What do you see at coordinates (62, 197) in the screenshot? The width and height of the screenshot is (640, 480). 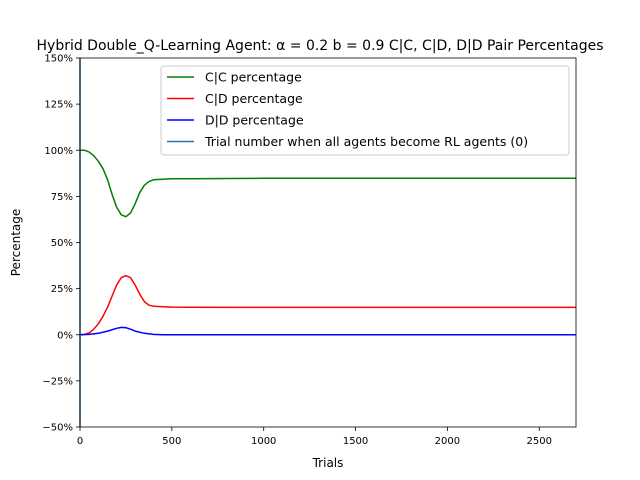 I see `y-tick-label-5: 75%` at bounding box center [62, 197].